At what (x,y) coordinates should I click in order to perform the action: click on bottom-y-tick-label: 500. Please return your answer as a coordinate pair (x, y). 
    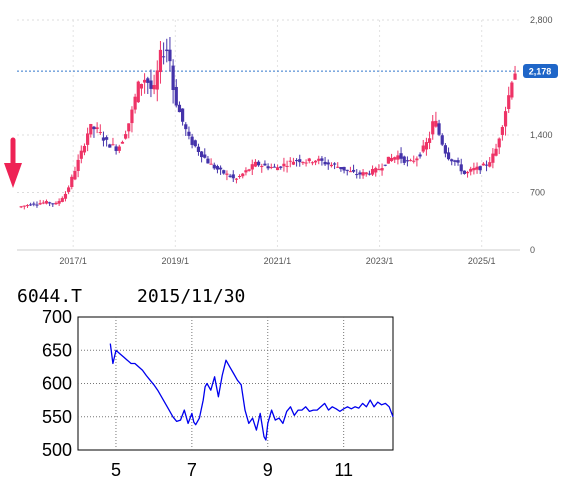
    Looking at the image, I should click on (57, 450).